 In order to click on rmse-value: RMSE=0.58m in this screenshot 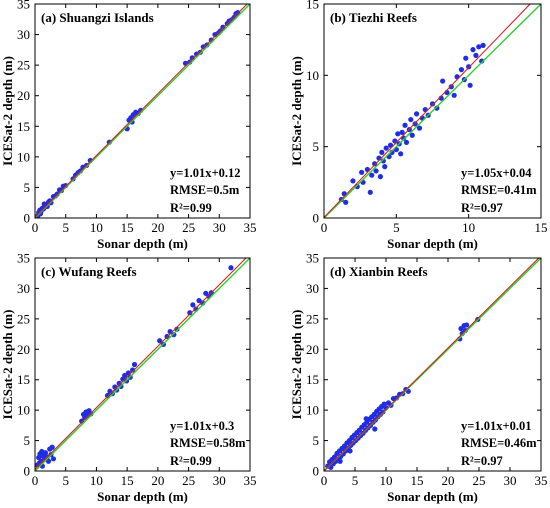, I will do `click(208, 443)`.